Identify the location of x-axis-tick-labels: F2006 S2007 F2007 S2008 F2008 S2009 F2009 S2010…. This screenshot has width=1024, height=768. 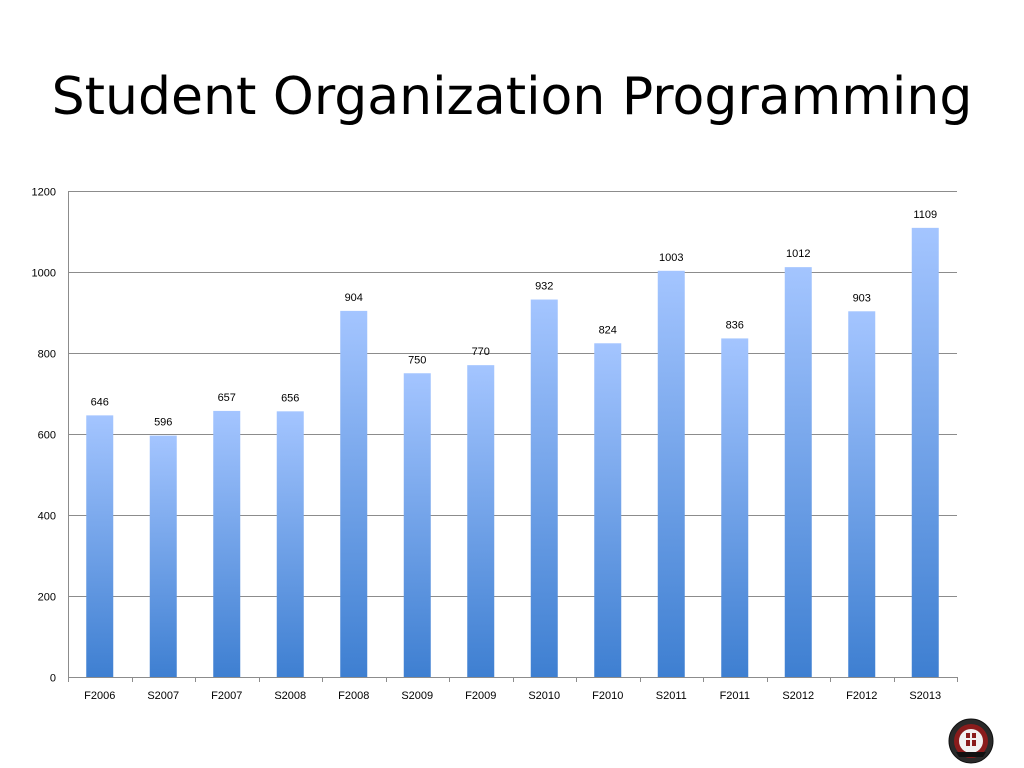
(512, 696).